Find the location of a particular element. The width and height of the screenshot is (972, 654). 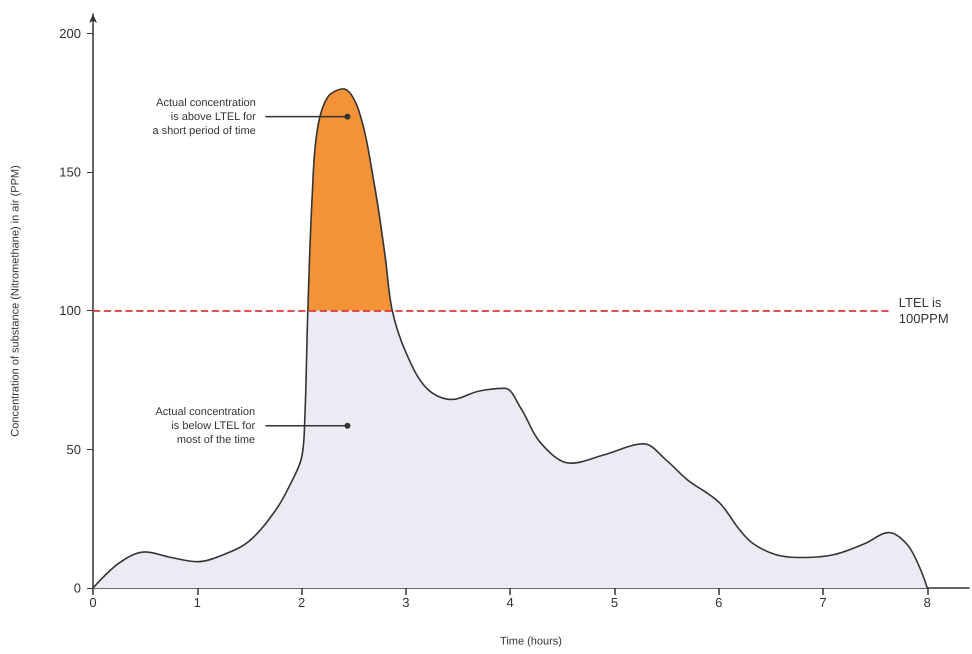

y-tick-label: 0 is located at coordinates (77, 588).